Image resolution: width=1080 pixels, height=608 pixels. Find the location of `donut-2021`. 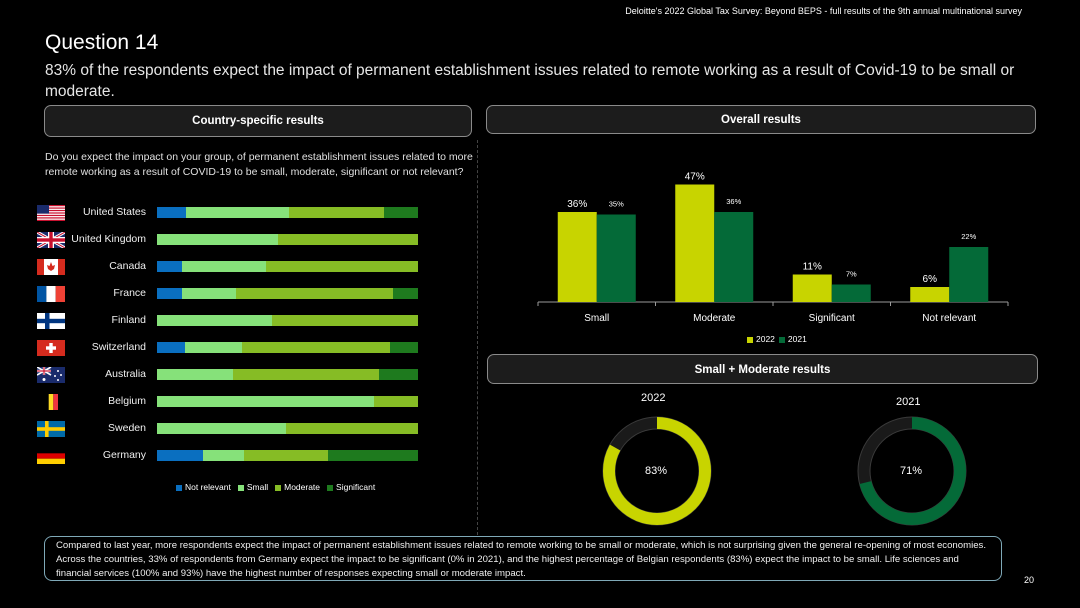

donut-2021 is located at coordinates (912, 471).